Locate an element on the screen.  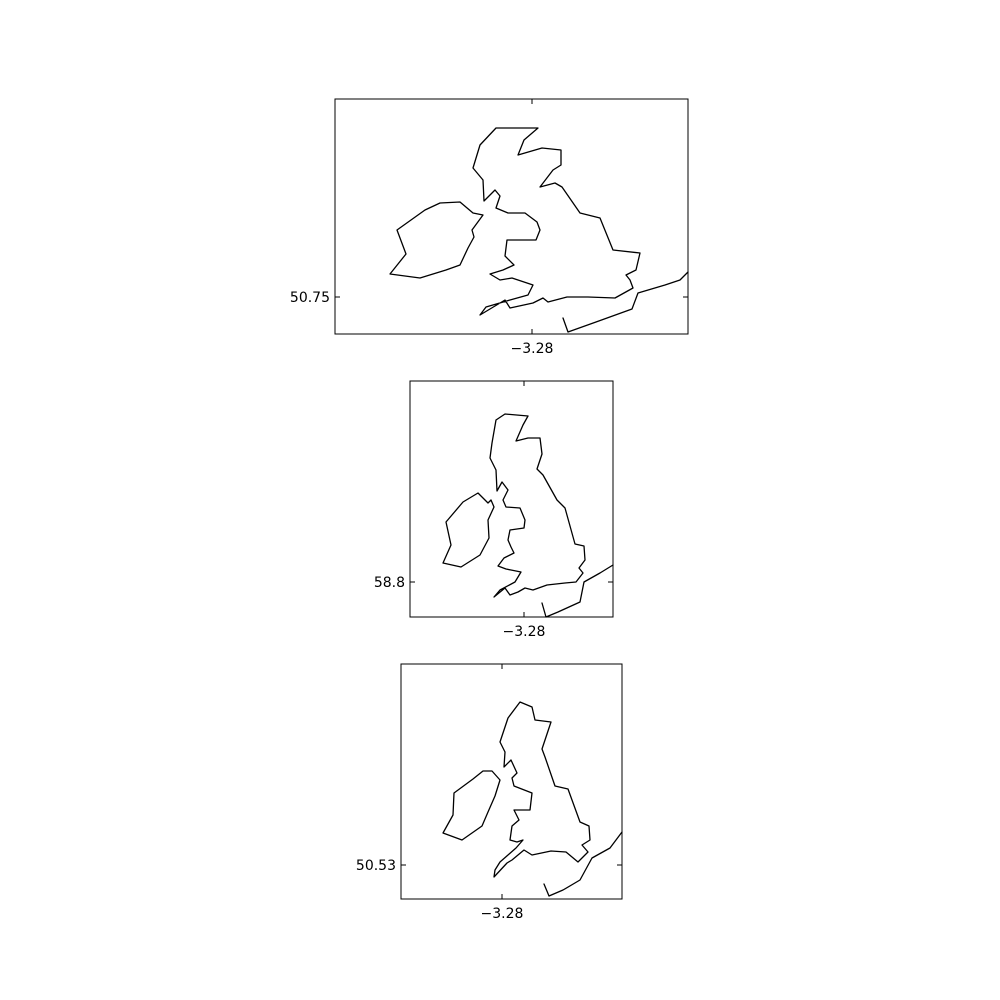
map-panel-bottom: −3.28 50.53 is located at coordinates (489, 792).